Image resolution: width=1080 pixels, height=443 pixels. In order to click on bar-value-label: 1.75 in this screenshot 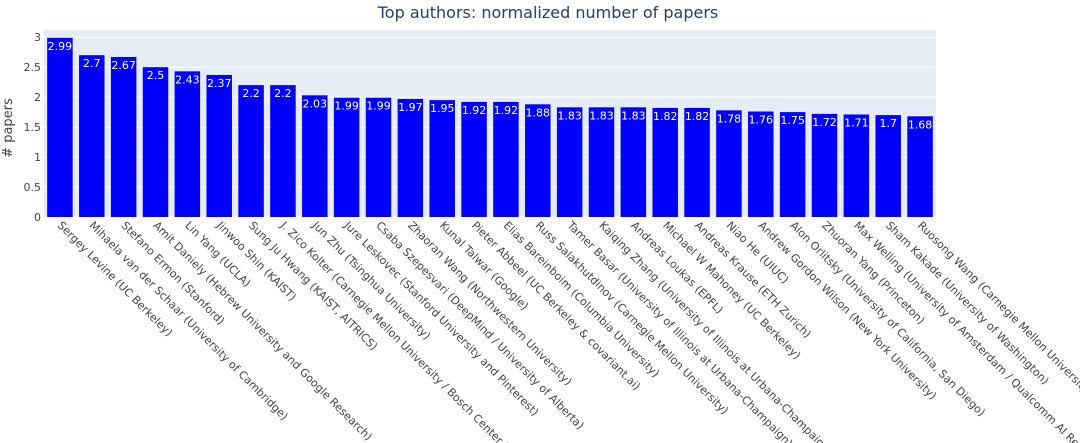, I will do `click(792, 120)`.